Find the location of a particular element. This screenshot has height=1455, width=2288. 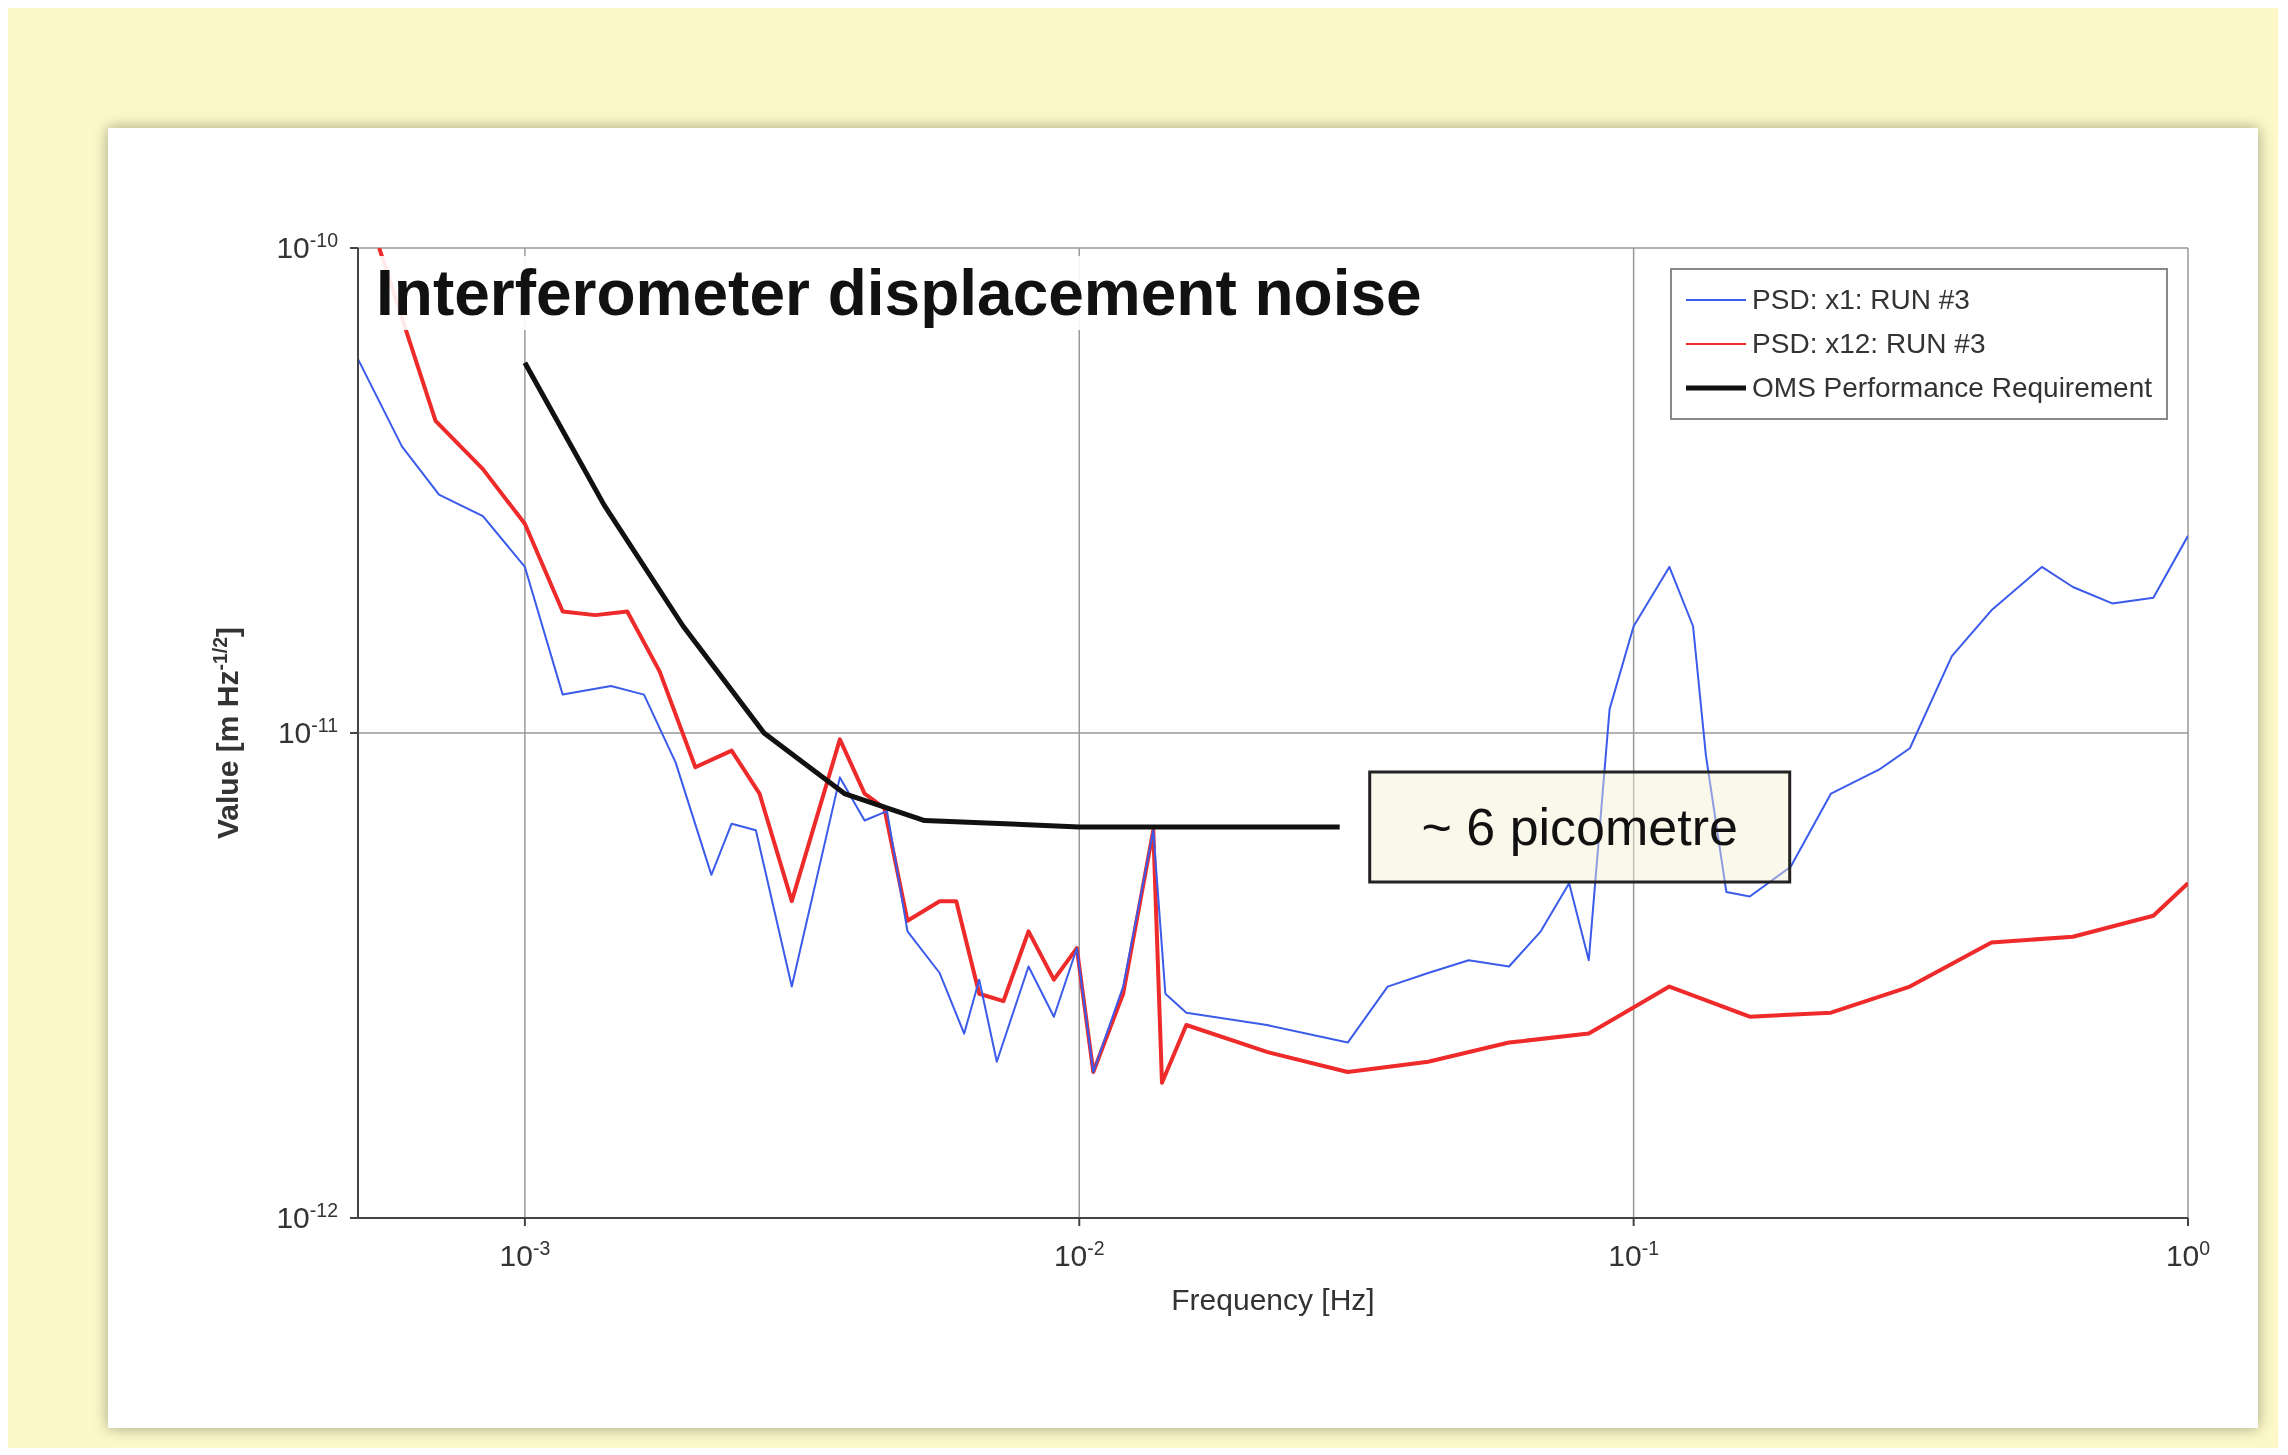

x-tick-label: 10$^{-3}$ is located at coordinates (525, 1254).